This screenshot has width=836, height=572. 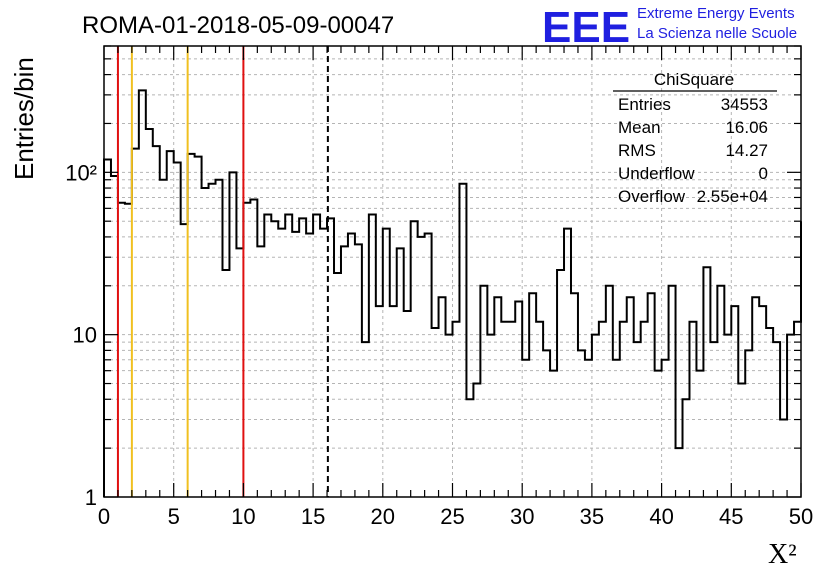 What do you see at coordinates (801, 516) in the screenshot?
I see `x-tick-label: 50` at bounding box center [801, 516].